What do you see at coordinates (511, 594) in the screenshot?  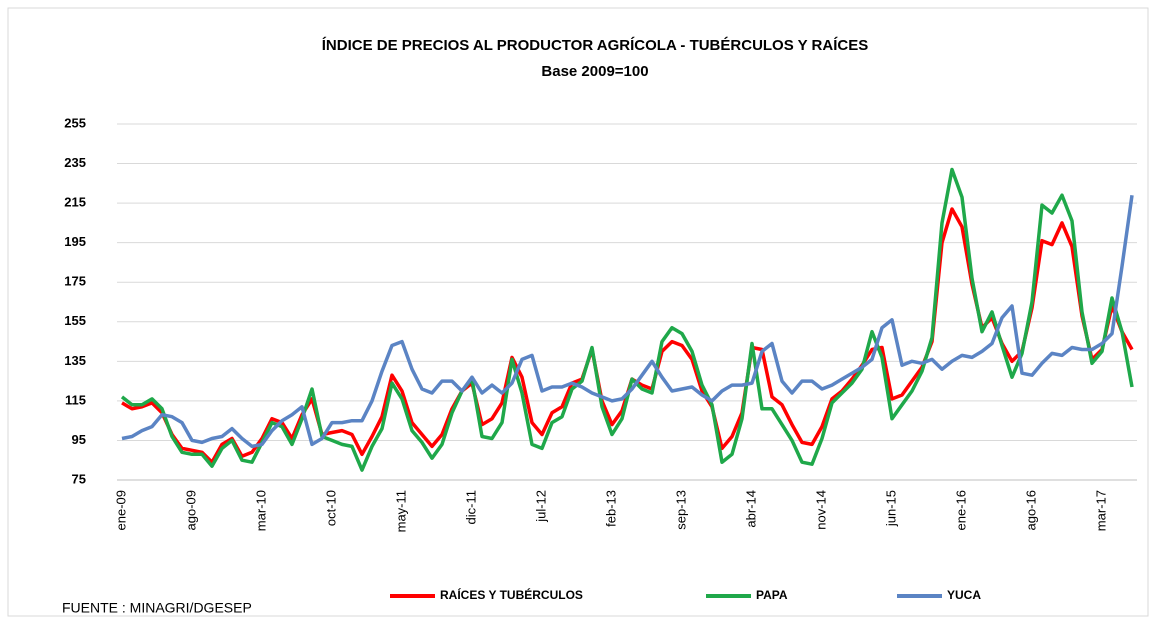 I see `legend-label: RAÍCES Y TUBÉRCULOS` at bounding box center [511, 594].